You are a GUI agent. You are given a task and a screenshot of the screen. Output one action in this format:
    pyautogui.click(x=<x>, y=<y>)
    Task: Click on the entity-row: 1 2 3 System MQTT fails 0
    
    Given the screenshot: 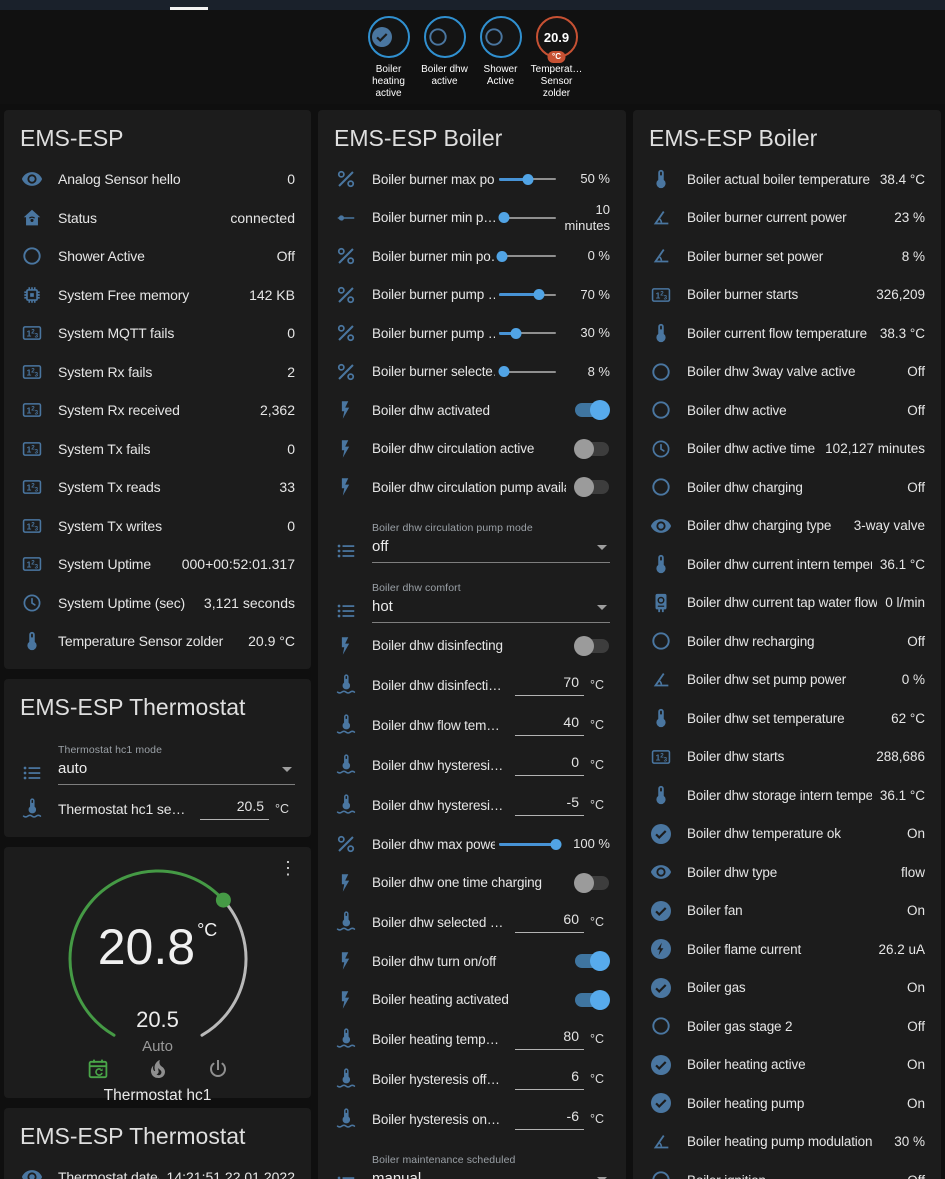 What is the action you would take?
    pyautogui.click(x=157, y=333)
    